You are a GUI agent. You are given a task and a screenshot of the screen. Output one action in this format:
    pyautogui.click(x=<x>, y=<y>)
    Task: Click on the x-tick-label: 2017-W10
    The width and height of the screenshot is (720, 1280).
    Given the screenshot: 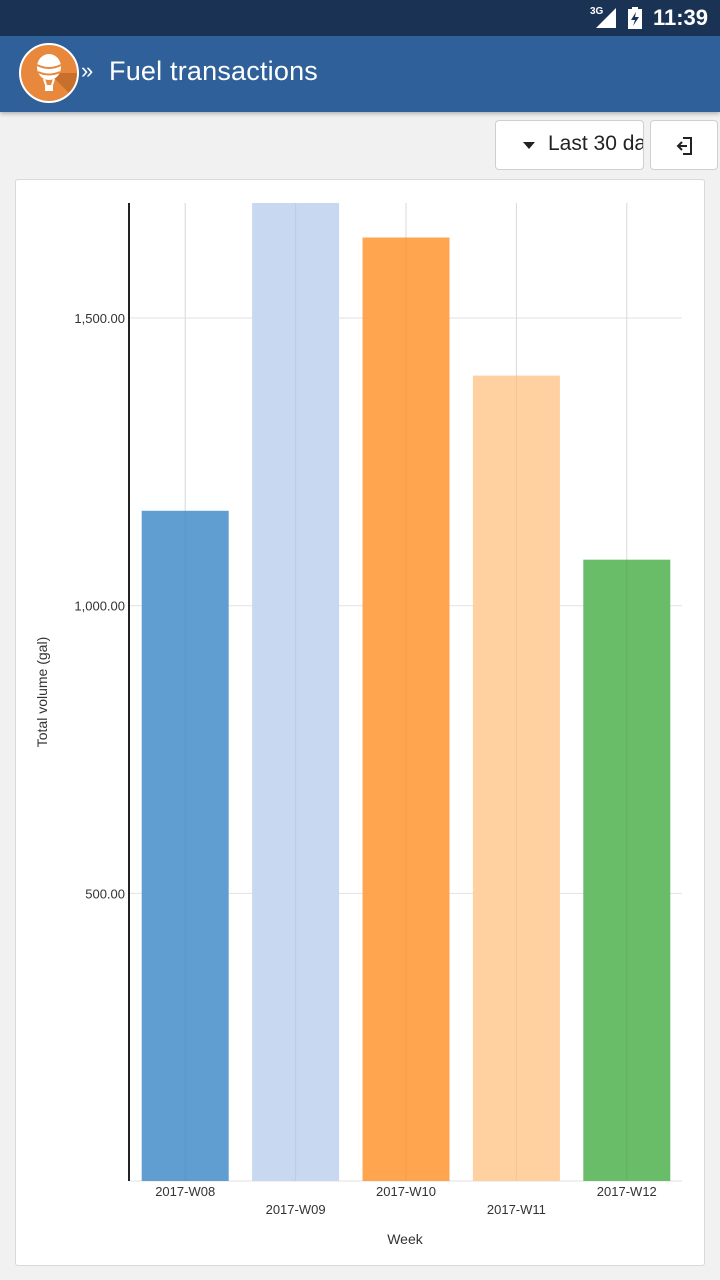 What is the action you would take?
    pyautogui.click(x=406, y=1191)
    